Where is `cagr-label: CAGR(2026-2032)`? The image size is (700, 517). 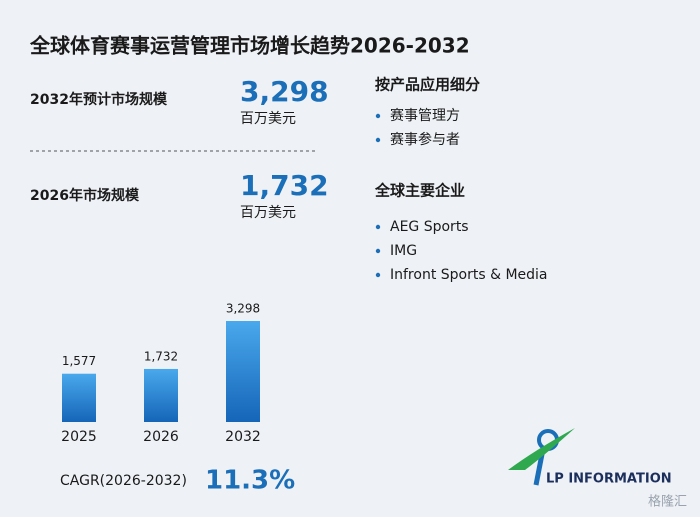 cagr-label: CAGR(2026-2032) is located at coordinates (123, 481).